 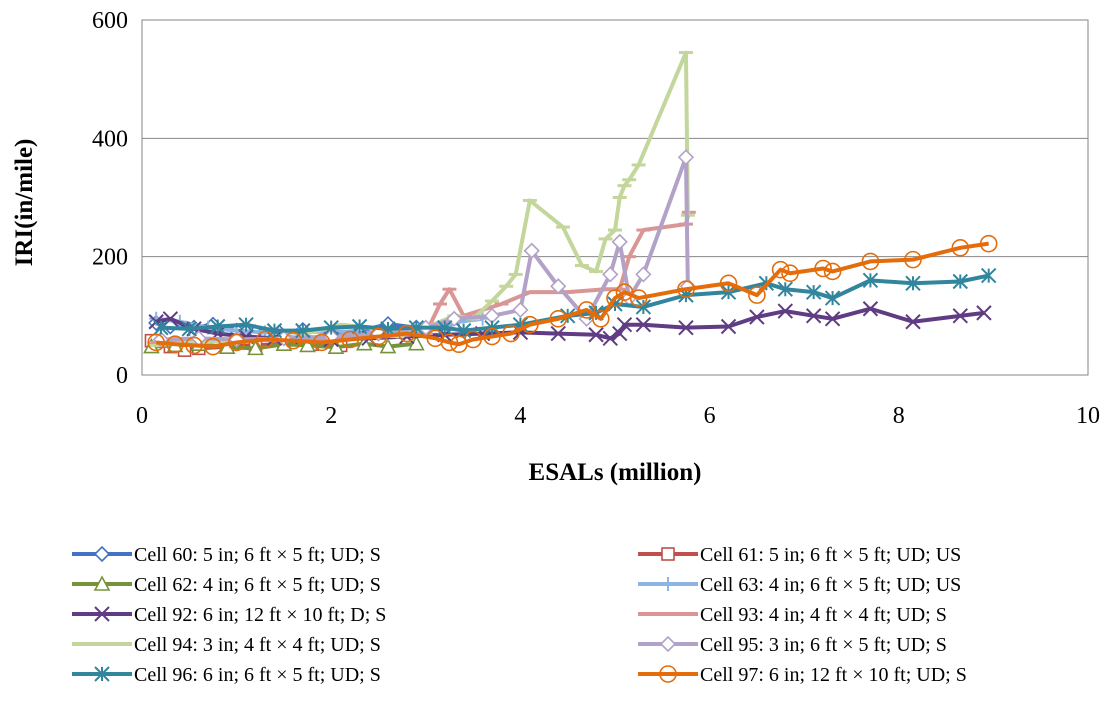 I want to click on legend-item: Cell 96: 6 in; 6 ft × 5 ft; UD; S, so click(x=226, y=675).